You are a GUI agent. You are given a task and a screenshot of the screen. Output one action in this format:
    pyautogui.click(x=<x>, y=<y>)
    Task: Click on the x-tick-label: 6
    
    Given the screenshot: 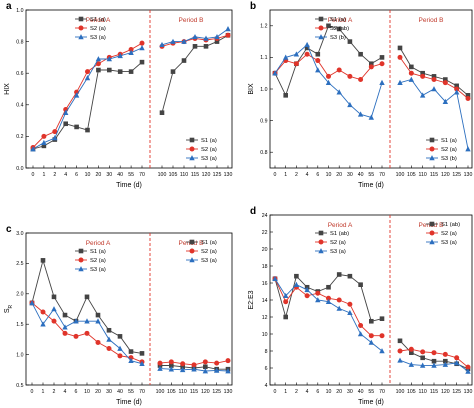 What is the action you would take?
    pyautogui.click(x=76, y=392)
    